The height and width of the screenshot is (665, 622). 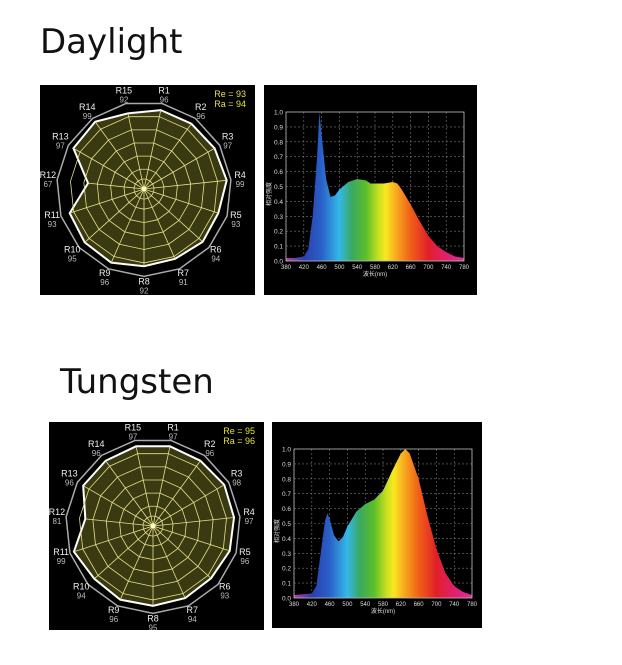 What do you see at coordinates (224, 596) in the screenshot?
I see `category-value-r6: 93` at bounding box center [224, 596].